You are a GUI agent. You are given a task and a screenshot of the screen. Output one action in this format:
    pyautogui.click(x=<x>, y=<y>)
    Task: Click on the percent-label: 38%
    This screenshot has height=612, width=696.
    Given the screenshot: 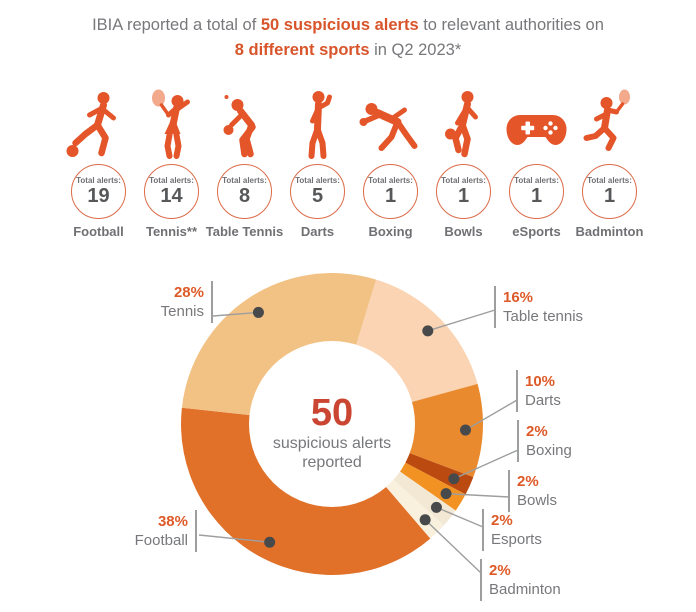 What is the action you would take?
    pyautogui.click(x=172, y=521)
    